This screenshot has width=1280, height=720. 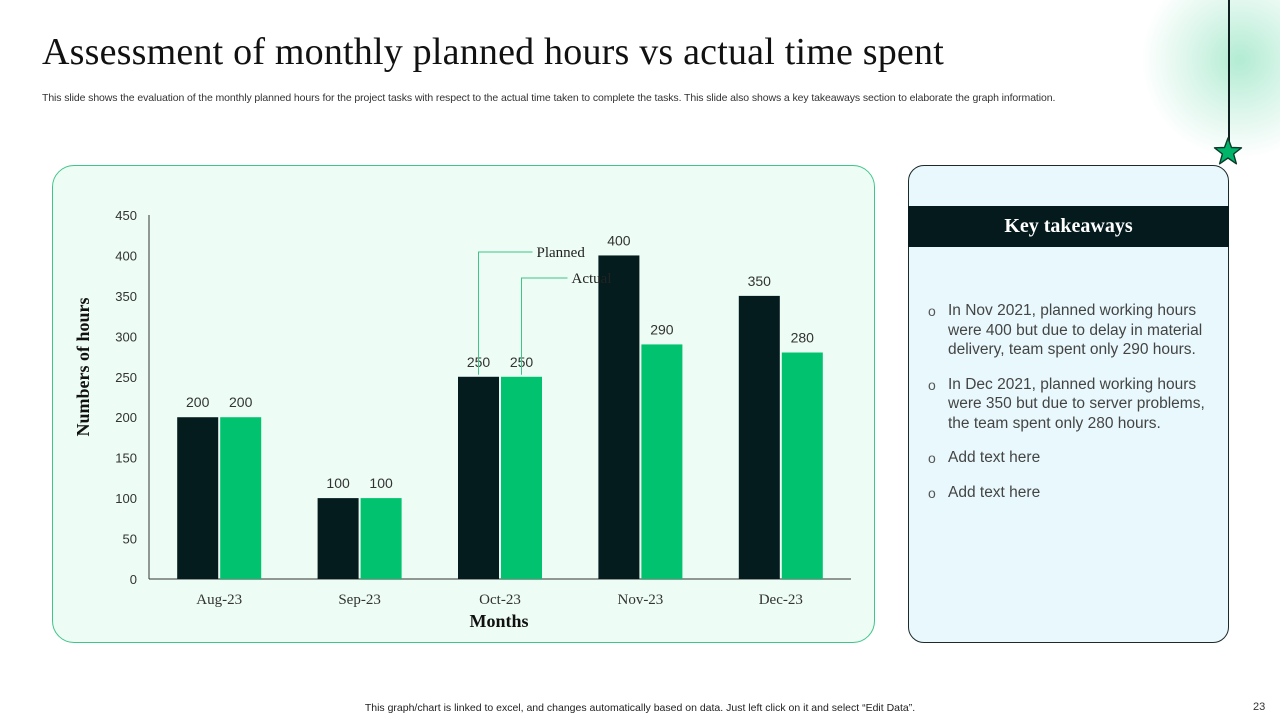 What do you see at coordinates (126, 498) in the screenshot?
I see `y-tick-label: 100` at bounding box center [126, 498].